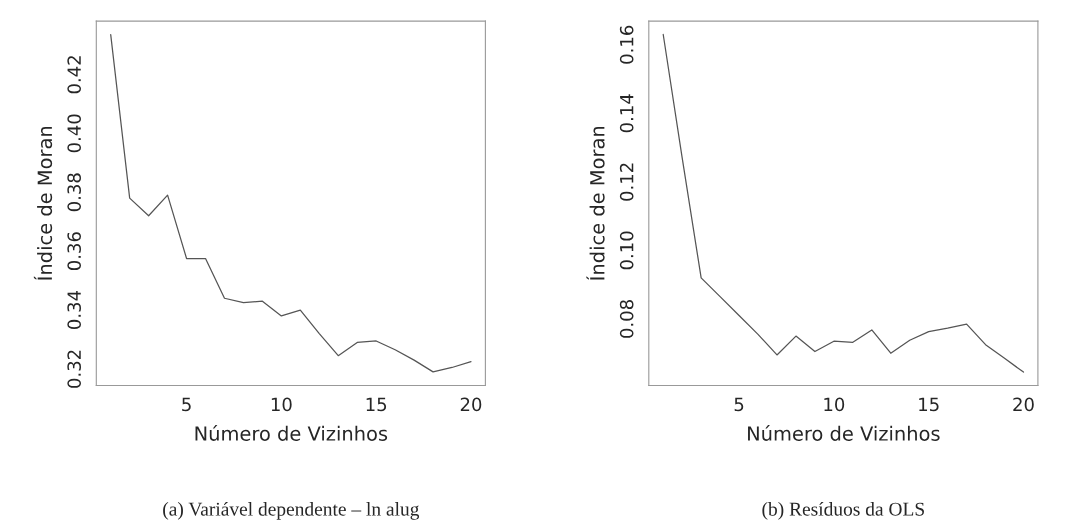 The width and height of the screenshot is (1070, 528). What do you see at coordinates (626, 250) in the screenshot?
I see `y-tick-label: 0.10` at bounding box center [626, 250].